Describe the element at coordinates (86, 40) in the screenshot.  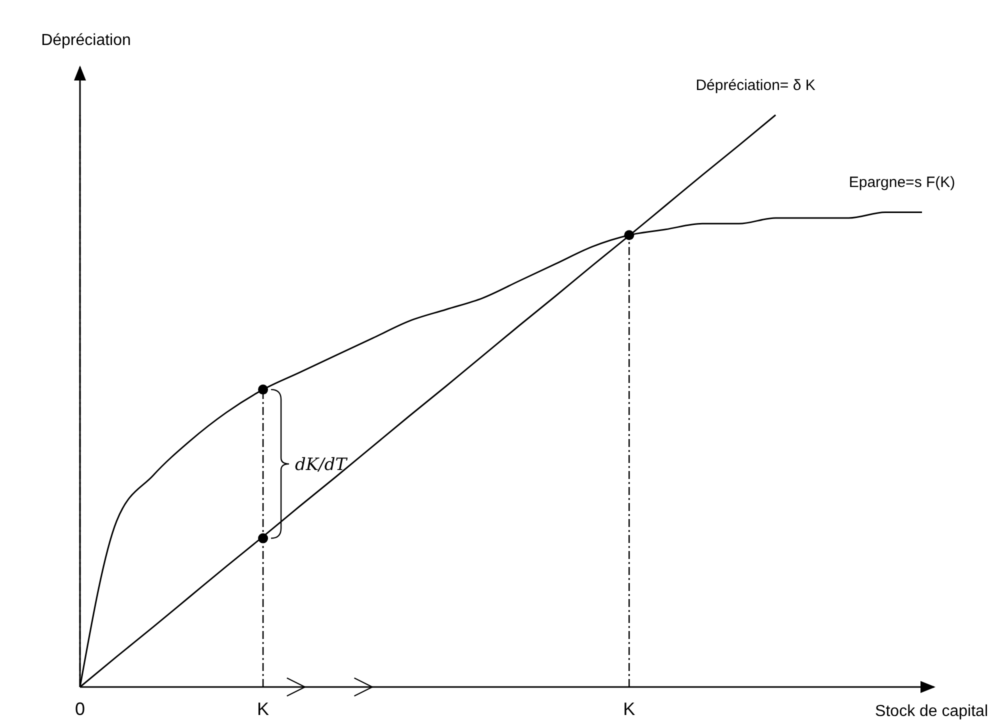
I see `y-axis-title: Dépréciation` at that location.